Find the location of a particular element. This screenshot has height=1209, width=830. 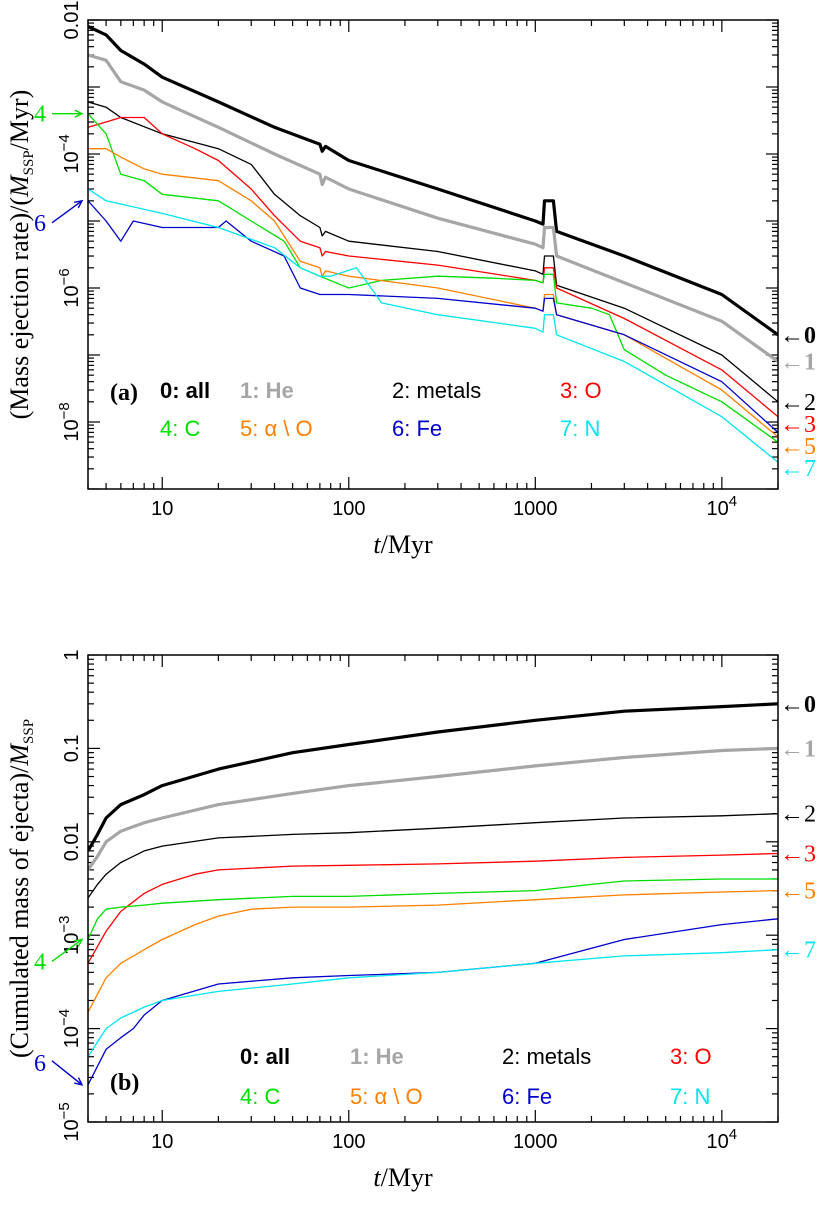

y-tick-label: 10−3 is located at coordinates (69, 935).